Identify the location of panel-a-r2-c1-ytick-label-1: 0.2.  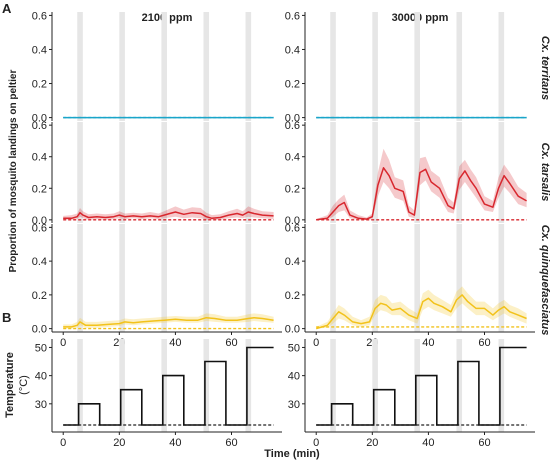
(292, 296).